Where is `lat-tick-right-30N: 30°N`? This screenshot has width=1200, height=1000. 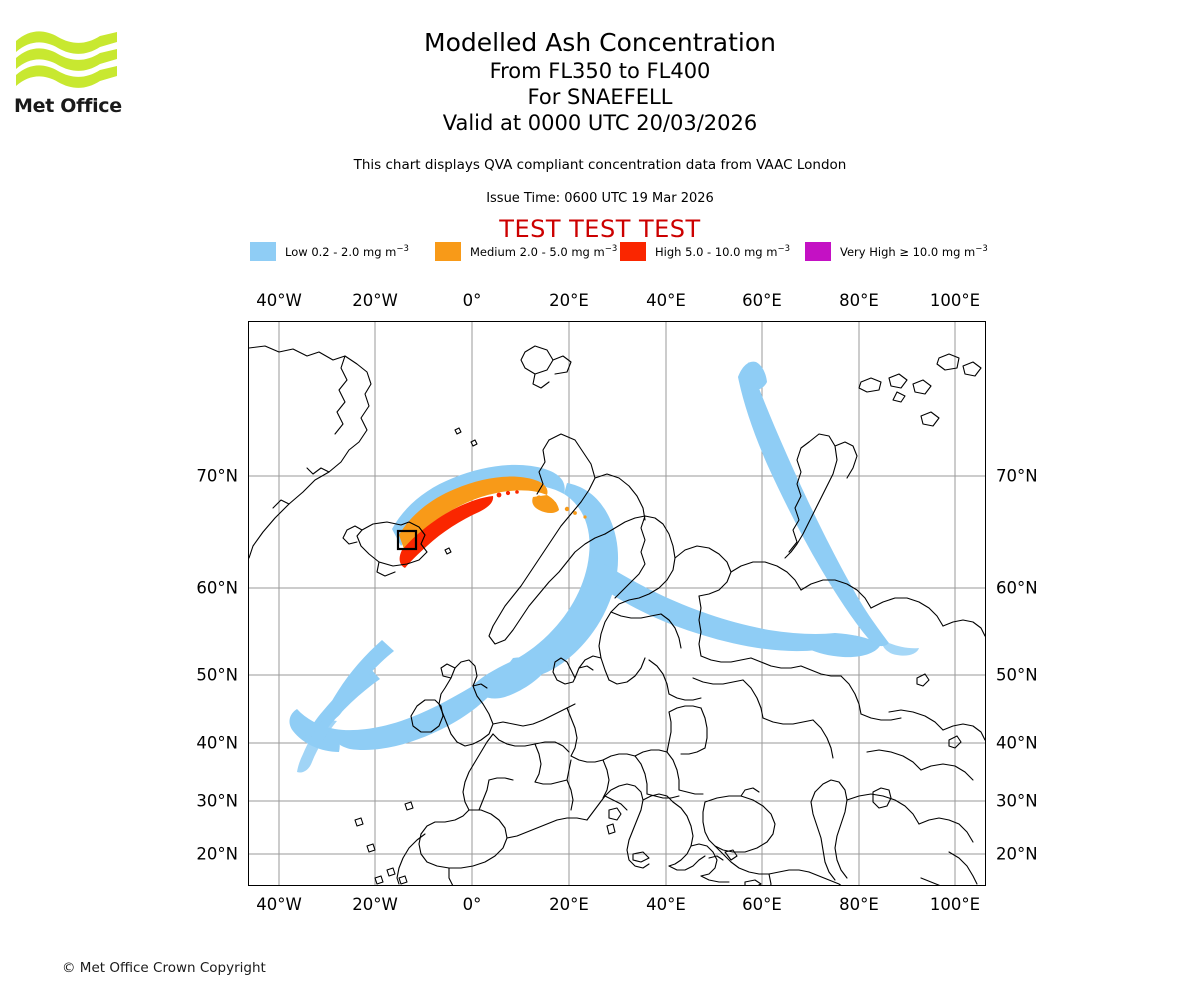 lat-tick-right-30N: 30°N is located at coordinates (1017, 801).